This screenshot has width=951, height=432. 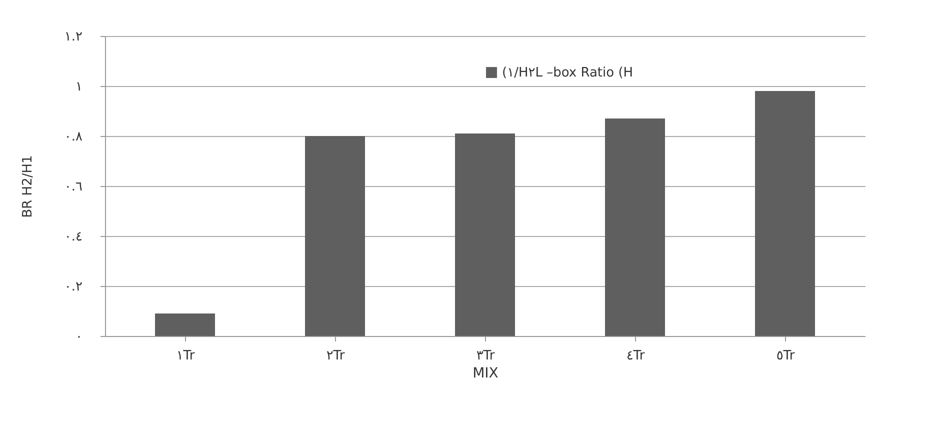 What do you see at coordinates (79, 87) in the screenshot?
I see `y-tick-label: ١` at bounding box center [79, 87].